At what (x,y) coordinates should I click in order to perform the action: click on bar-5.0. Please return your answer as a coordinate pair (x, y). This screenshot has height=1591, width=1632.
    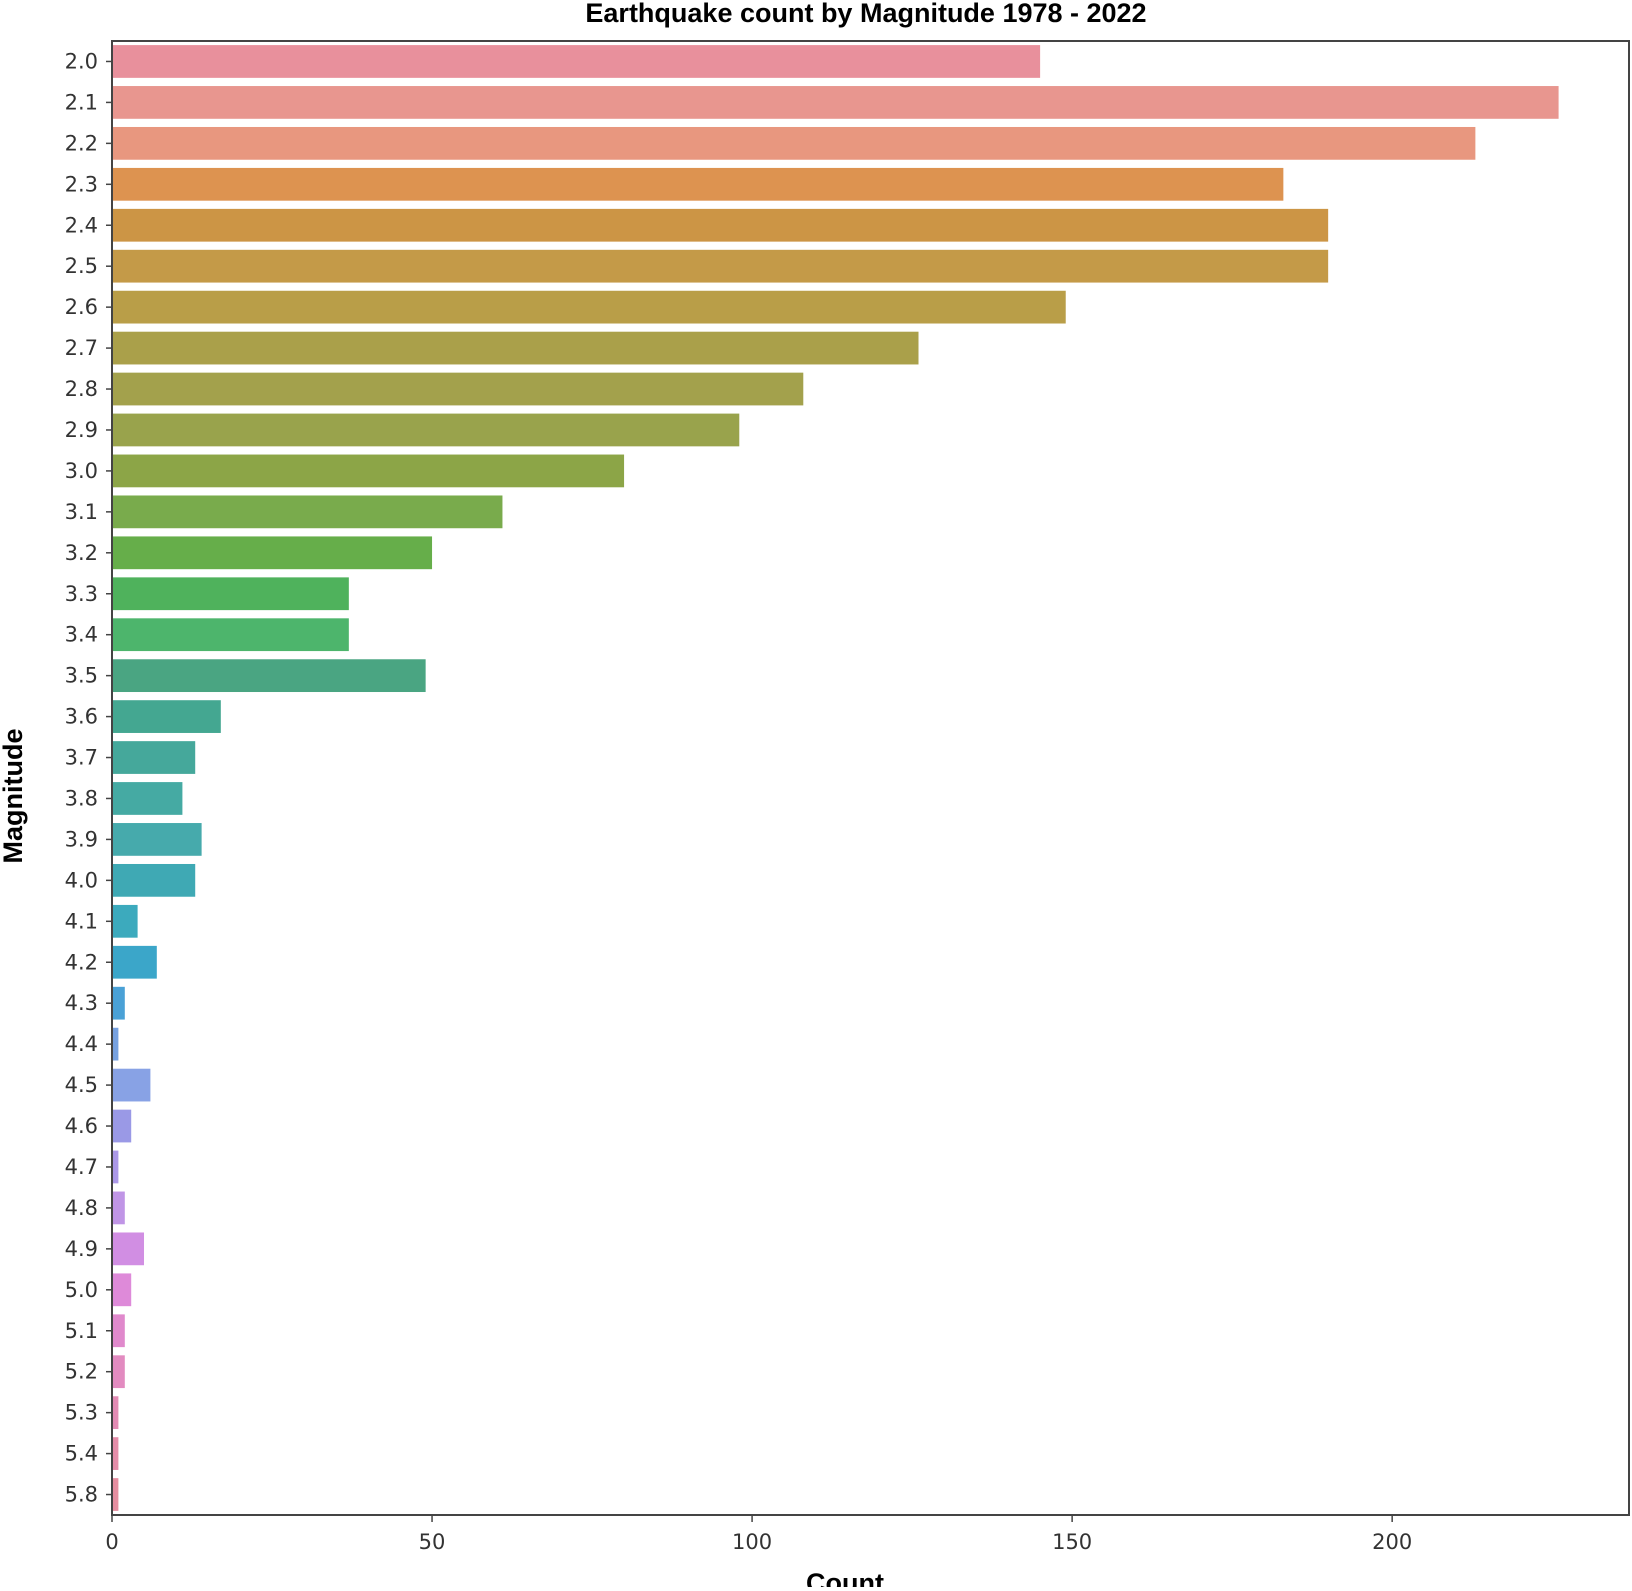
    Looking at the image, I should click on (122, 1290).